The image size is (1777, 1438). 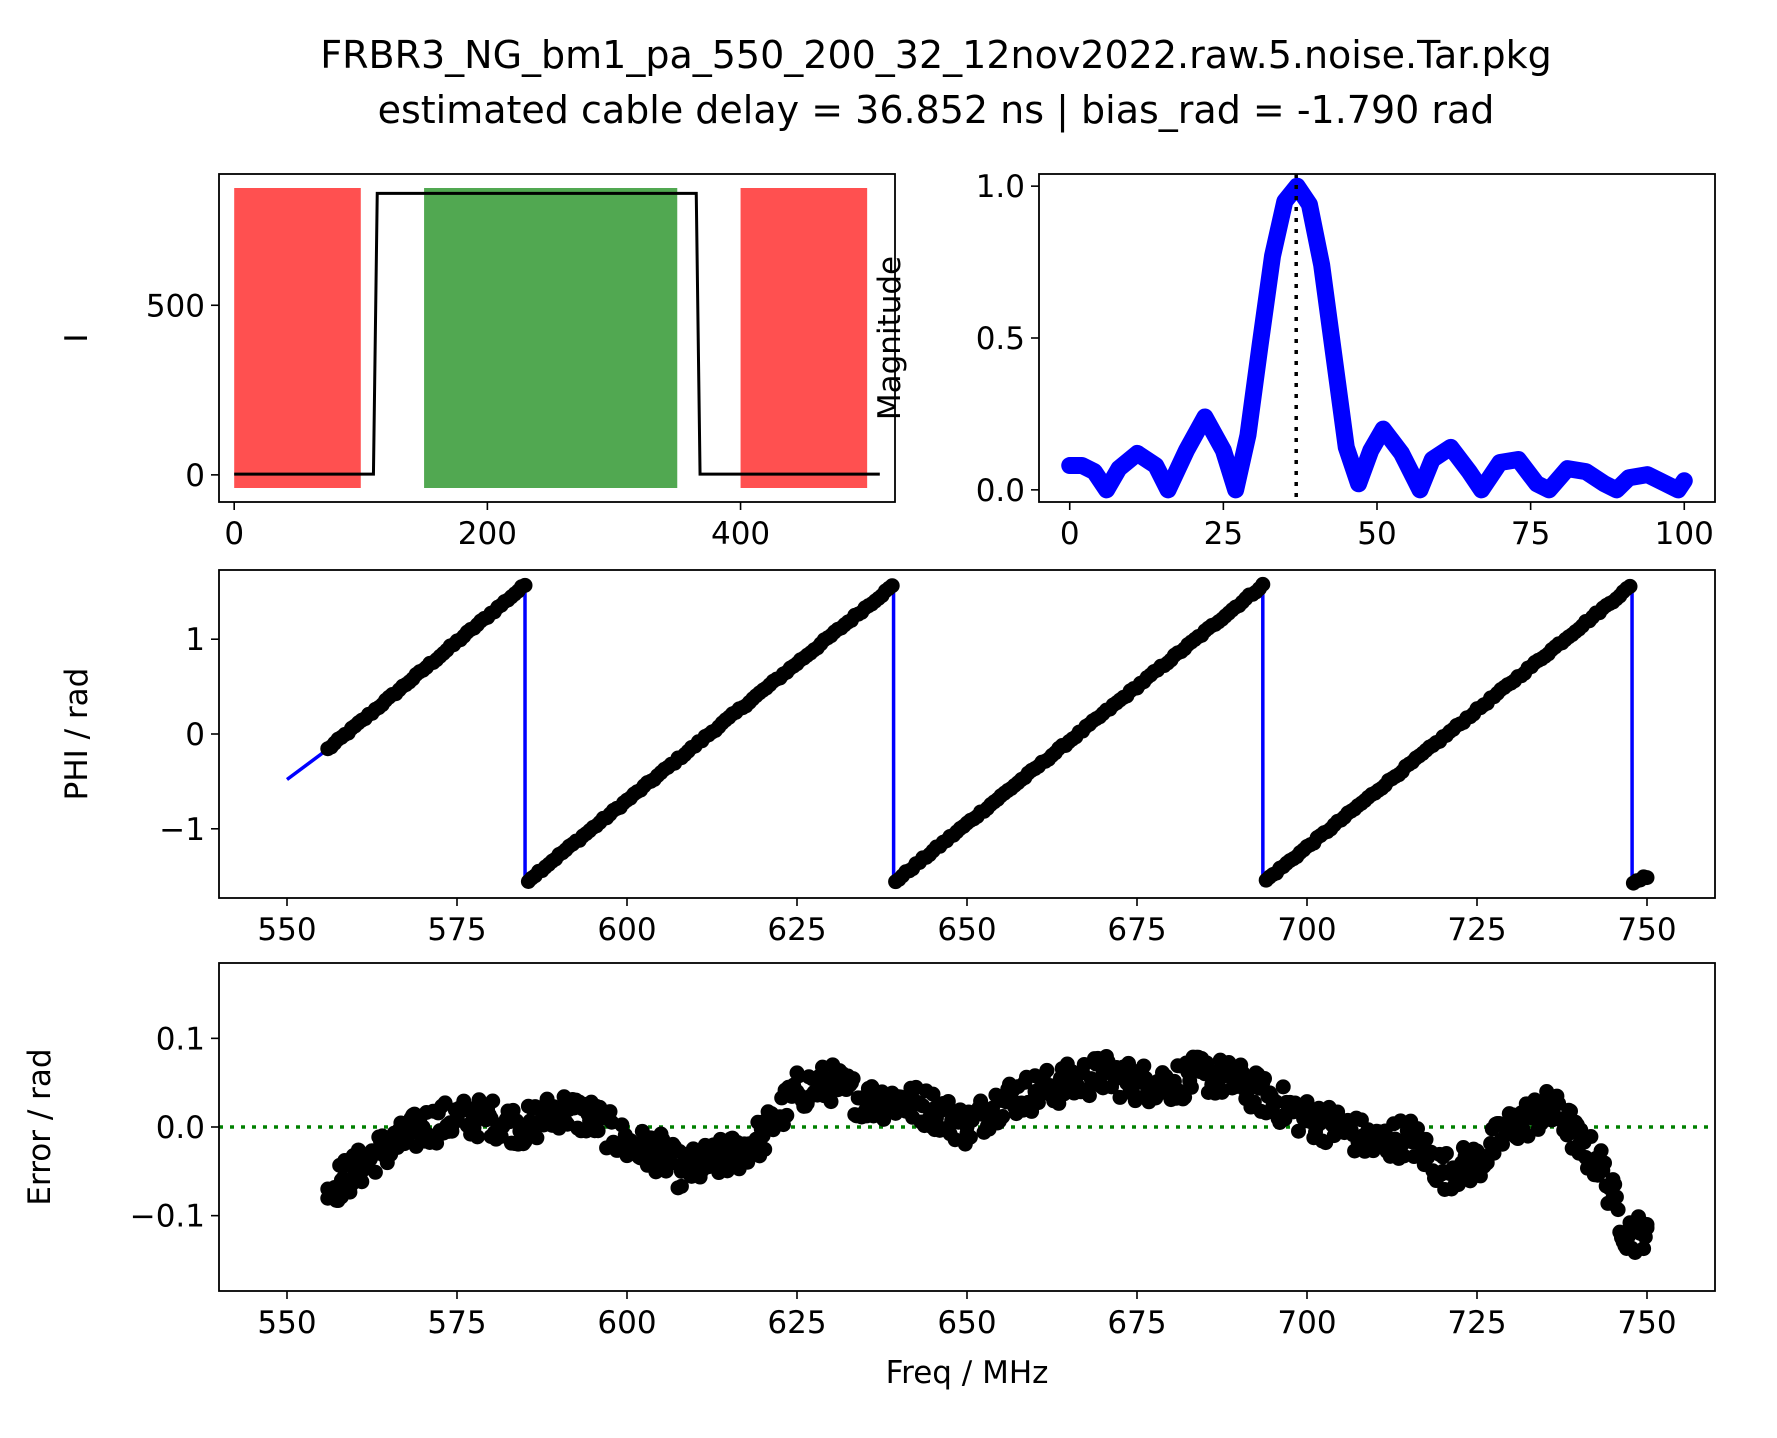 I want to click on y-tick-label: −1, so click(x=182, y=830).